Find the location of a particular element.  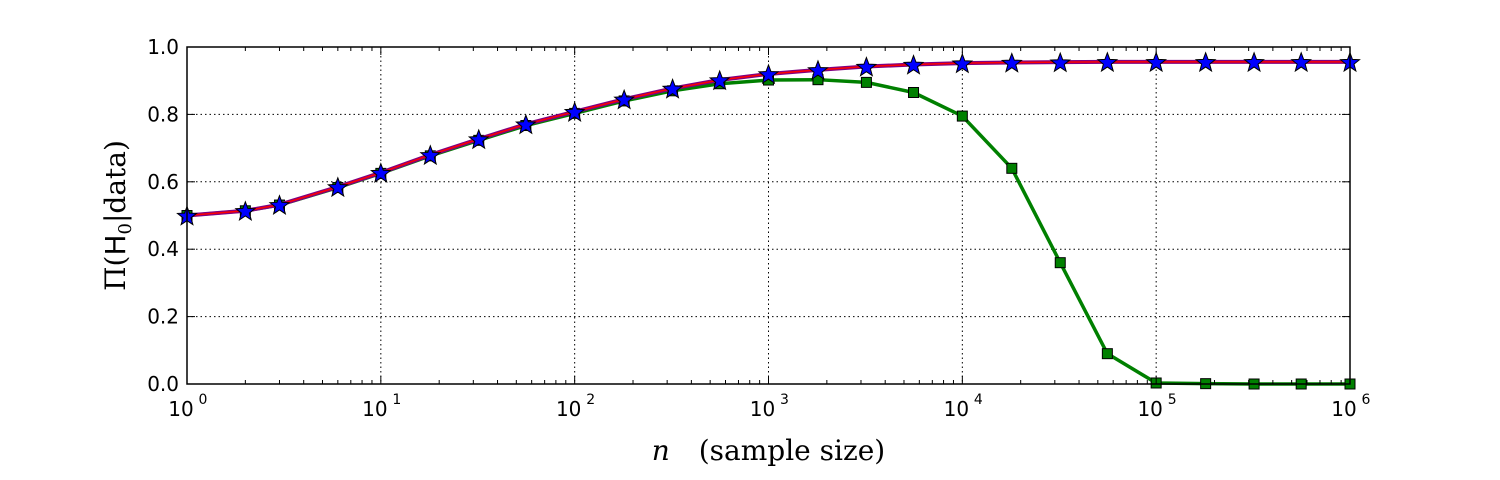

y-tick-label: 0.4 is located at coordinates (163, 249).